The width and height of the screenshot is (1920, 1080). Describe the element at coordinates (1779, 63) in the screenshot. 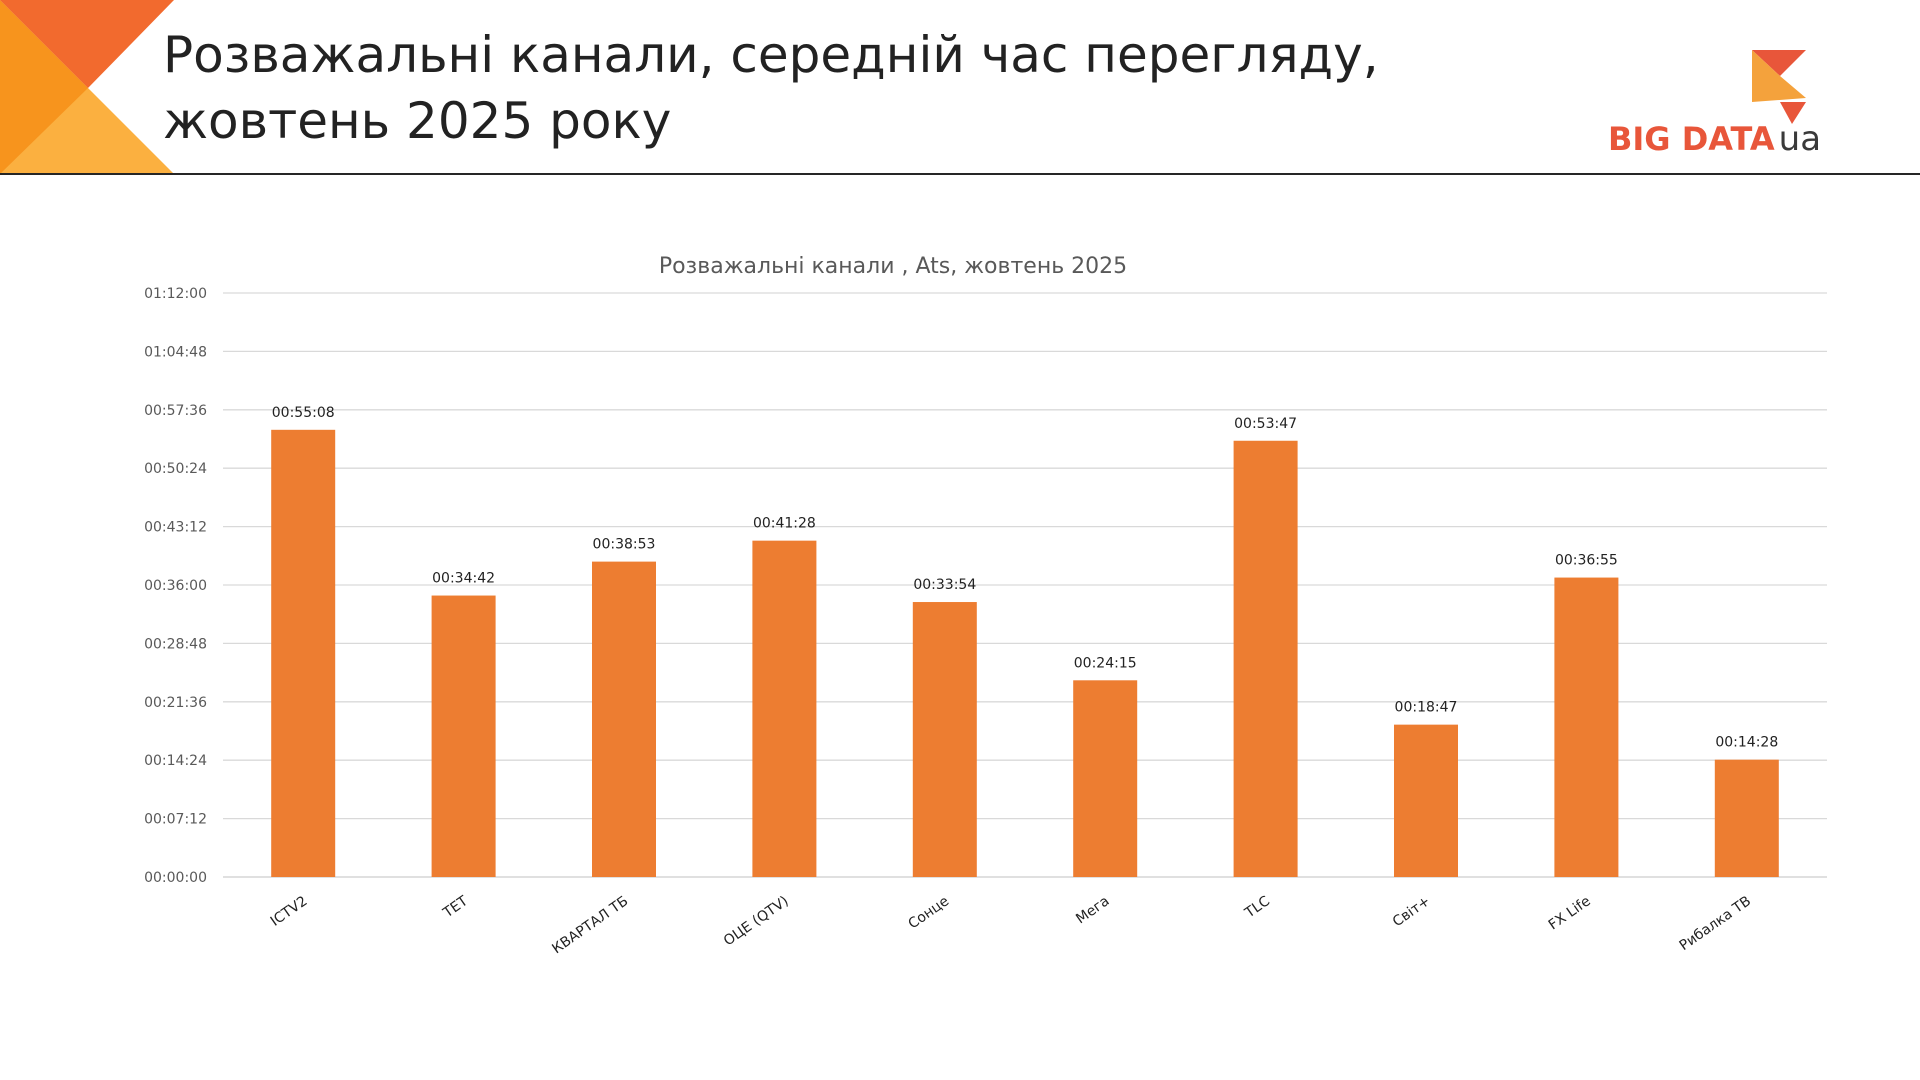

I see `logo-mark-top` at that location.